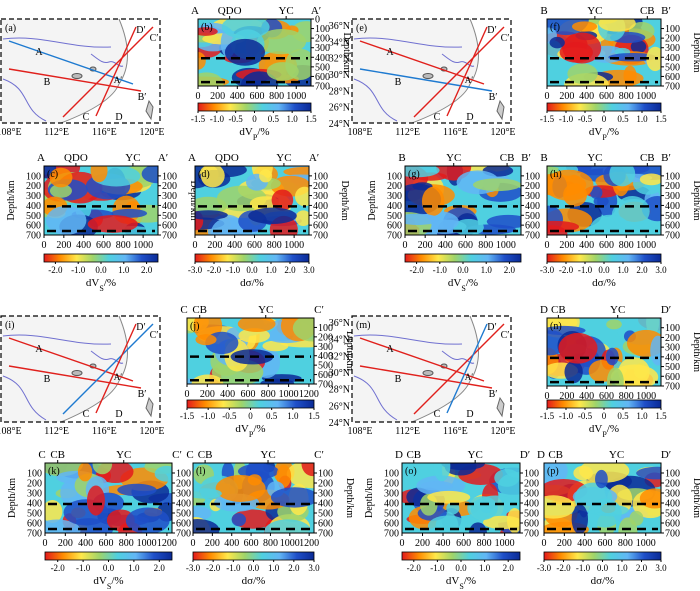  I want to click on panel-label: (l), so click(200, 471).